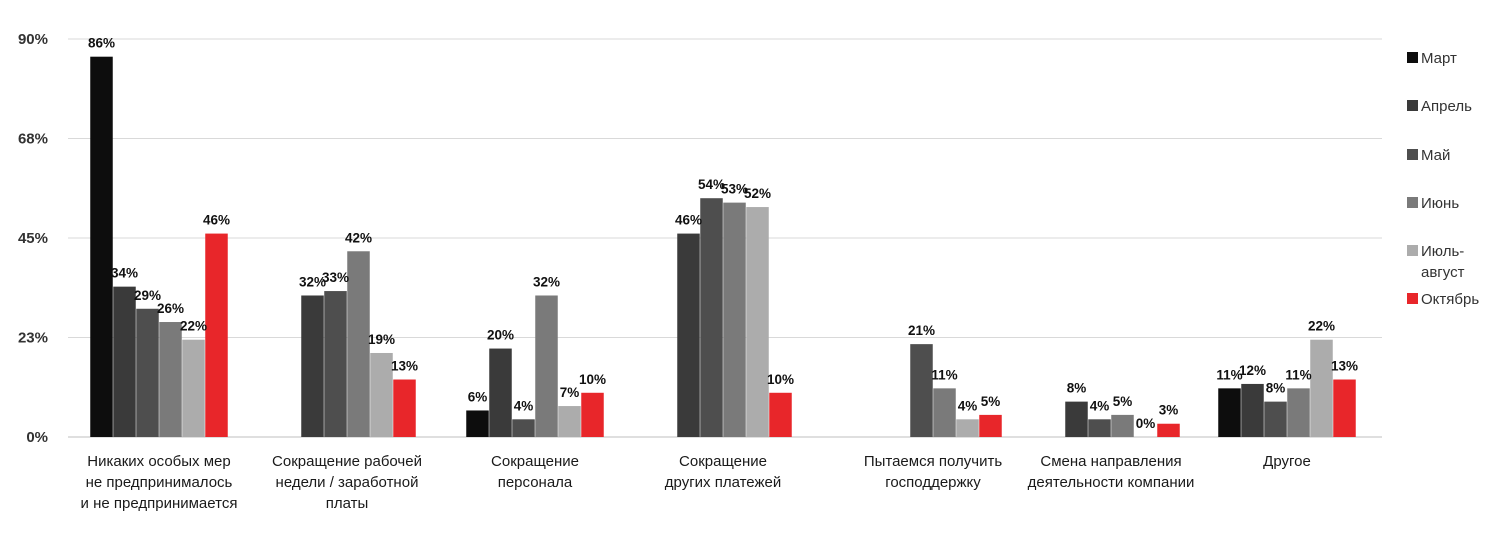 The width and height of the screenshot is (1499, 535). What do you see at coordinates (347, 461) in the screenshot?
I see `x-tick-label: Сокращение рабочей` at bounding box center [347, 461].